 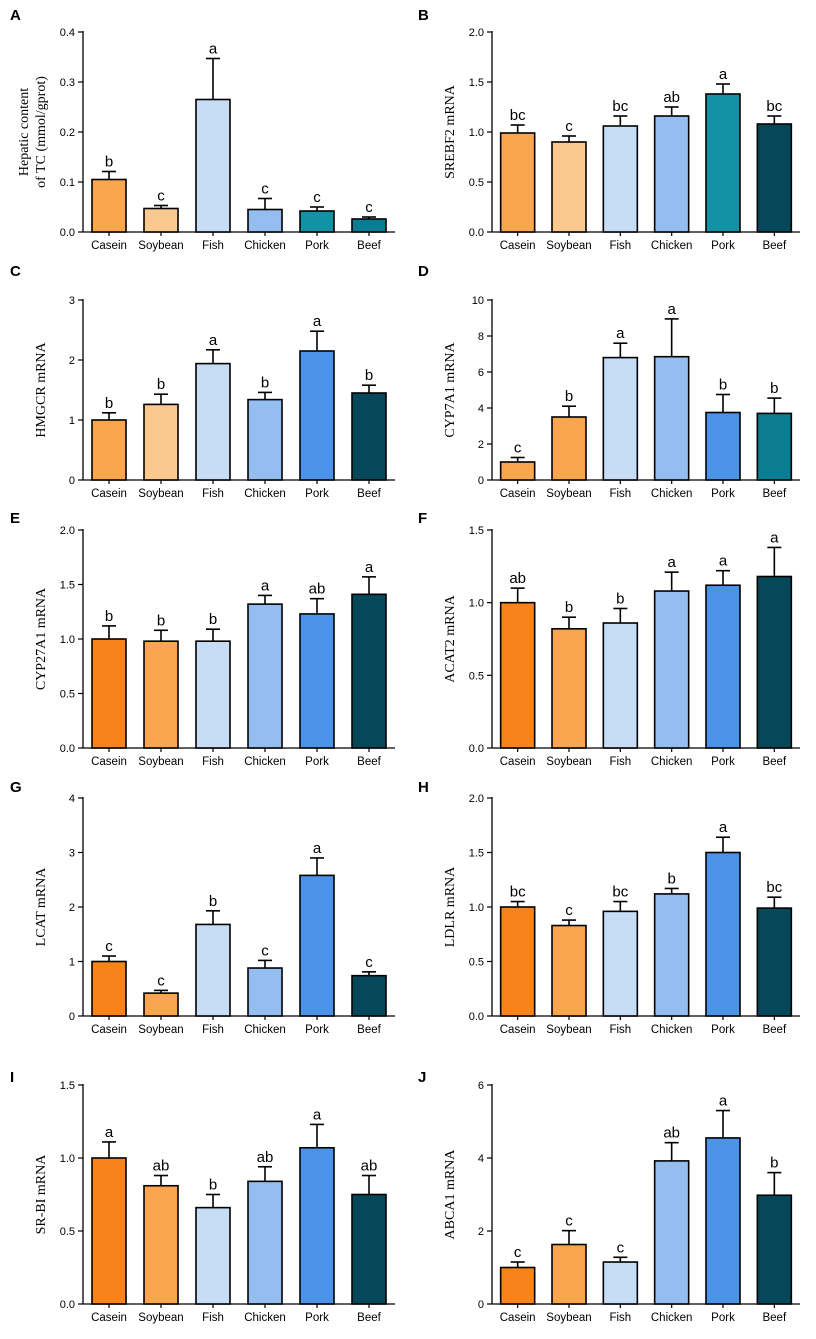 What do you see at coordinates (16, 787) in the screenshot?
I see `panel-letter: G` at bounding box center [16, 787].